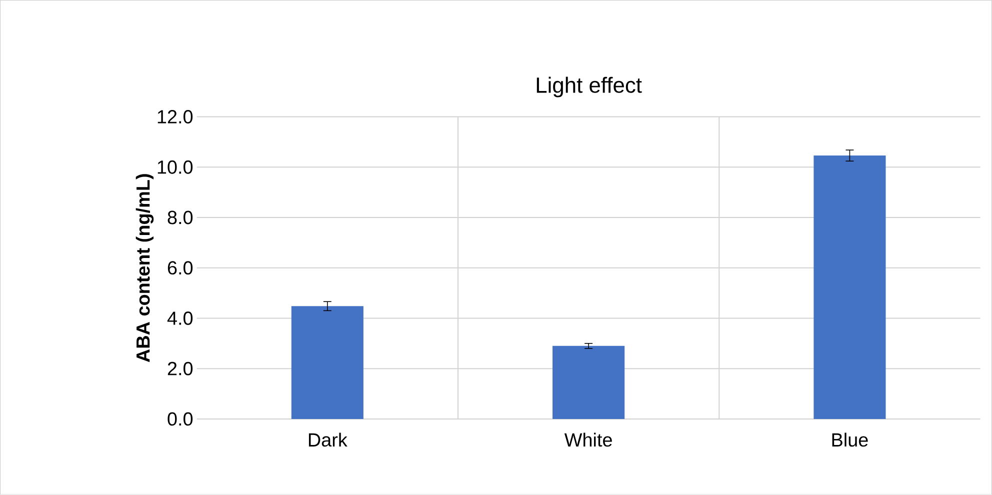 This screenshot has width=992, height=495. I want to click on x-tick-label: White, so click(588, 439).